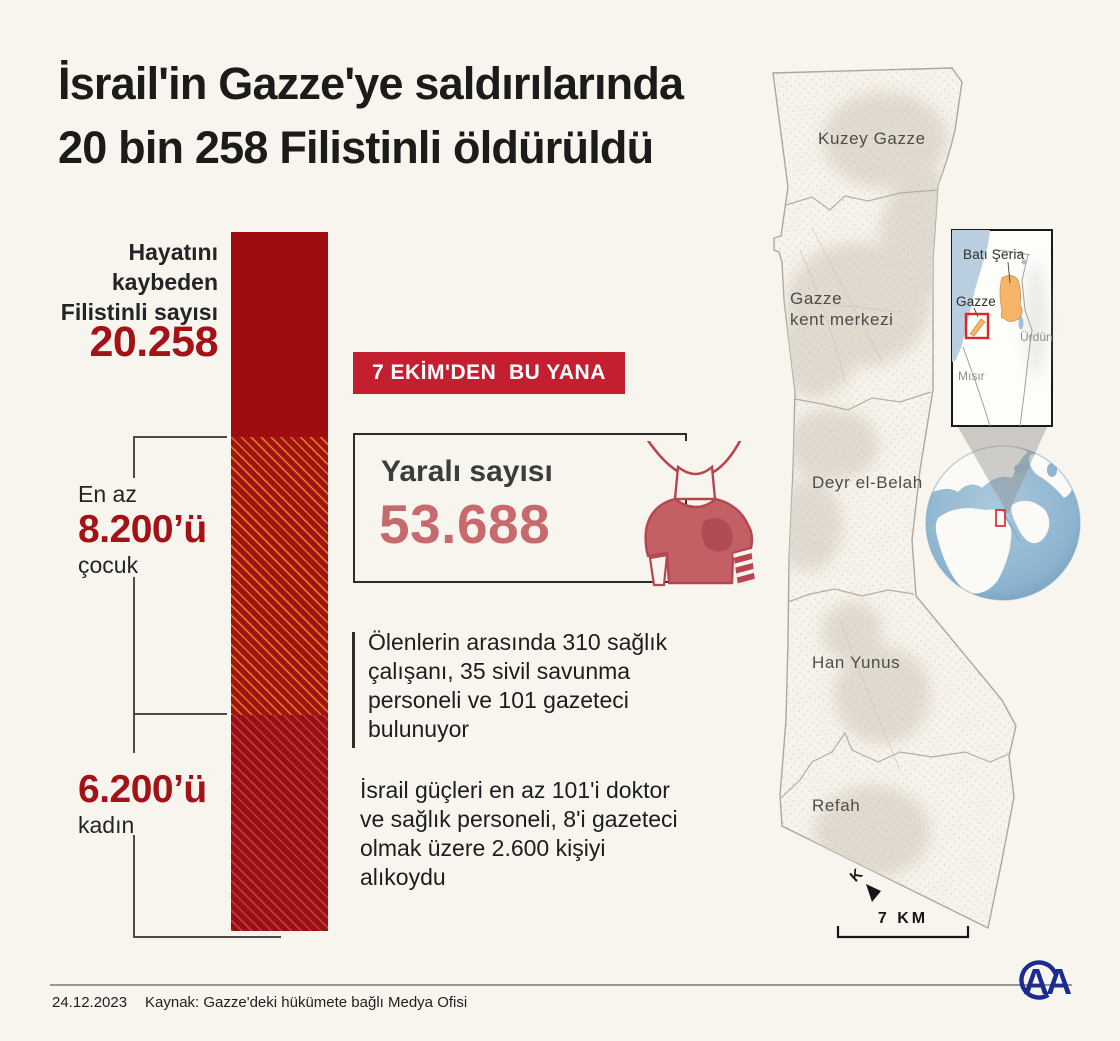 This screenshot has height=1041, width=1120. What do you see at coordinates (139, 282) in the screenshot?
I see `deaths-label: Hayatını kaybeden Filistinli sayısı` at bounding box center [139, 282].